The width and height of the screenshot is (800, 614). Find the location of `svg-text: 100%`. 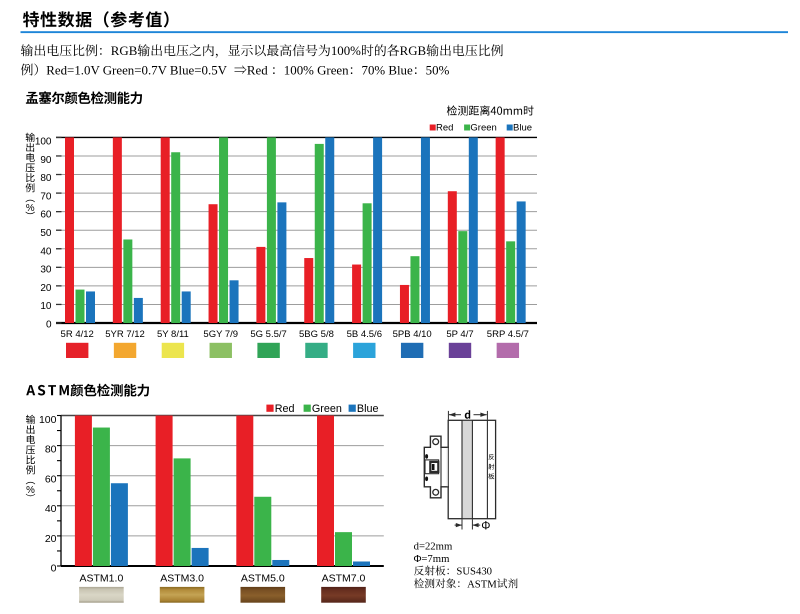

svg-text: 100% is located at coordinates (346, 51).